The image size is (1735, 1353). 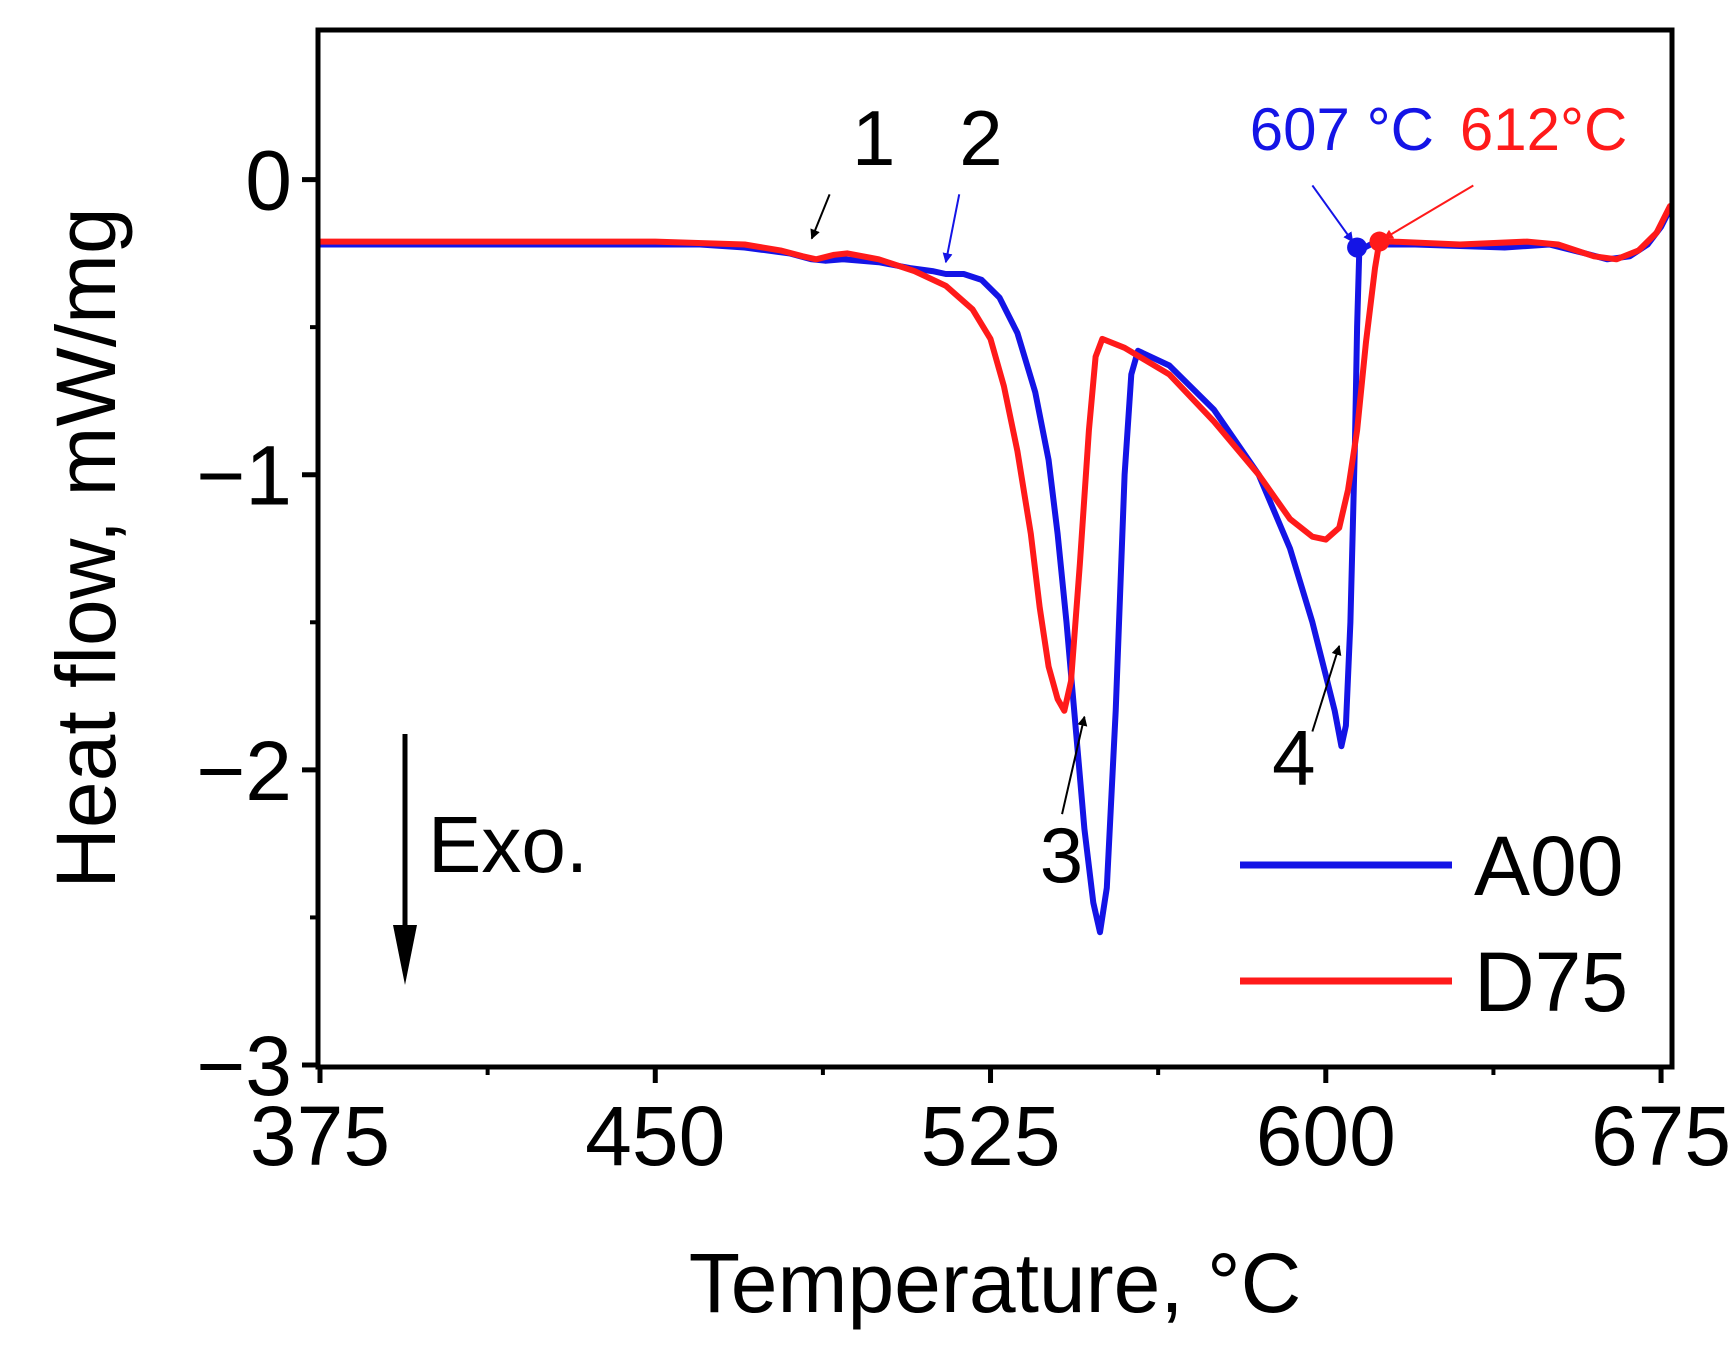 What do you see at coordinates (1543, 129) in the screenshot?
I see `peak-temperature-label-612-c: 612°C` at bounding box center [1543, 129].